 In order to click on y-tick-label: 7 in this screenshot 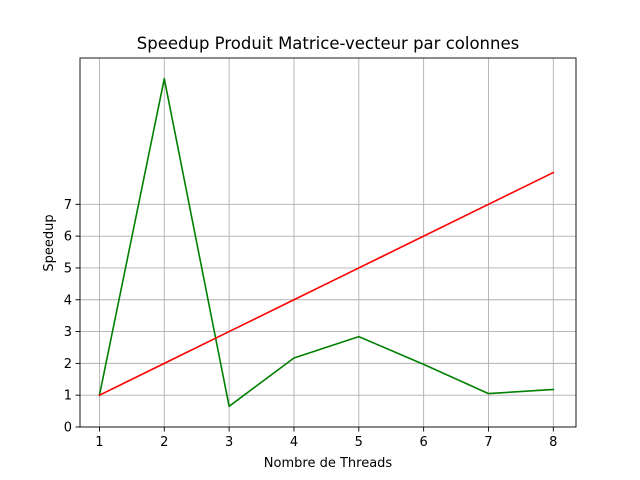, I will do `click(68, 205)`.